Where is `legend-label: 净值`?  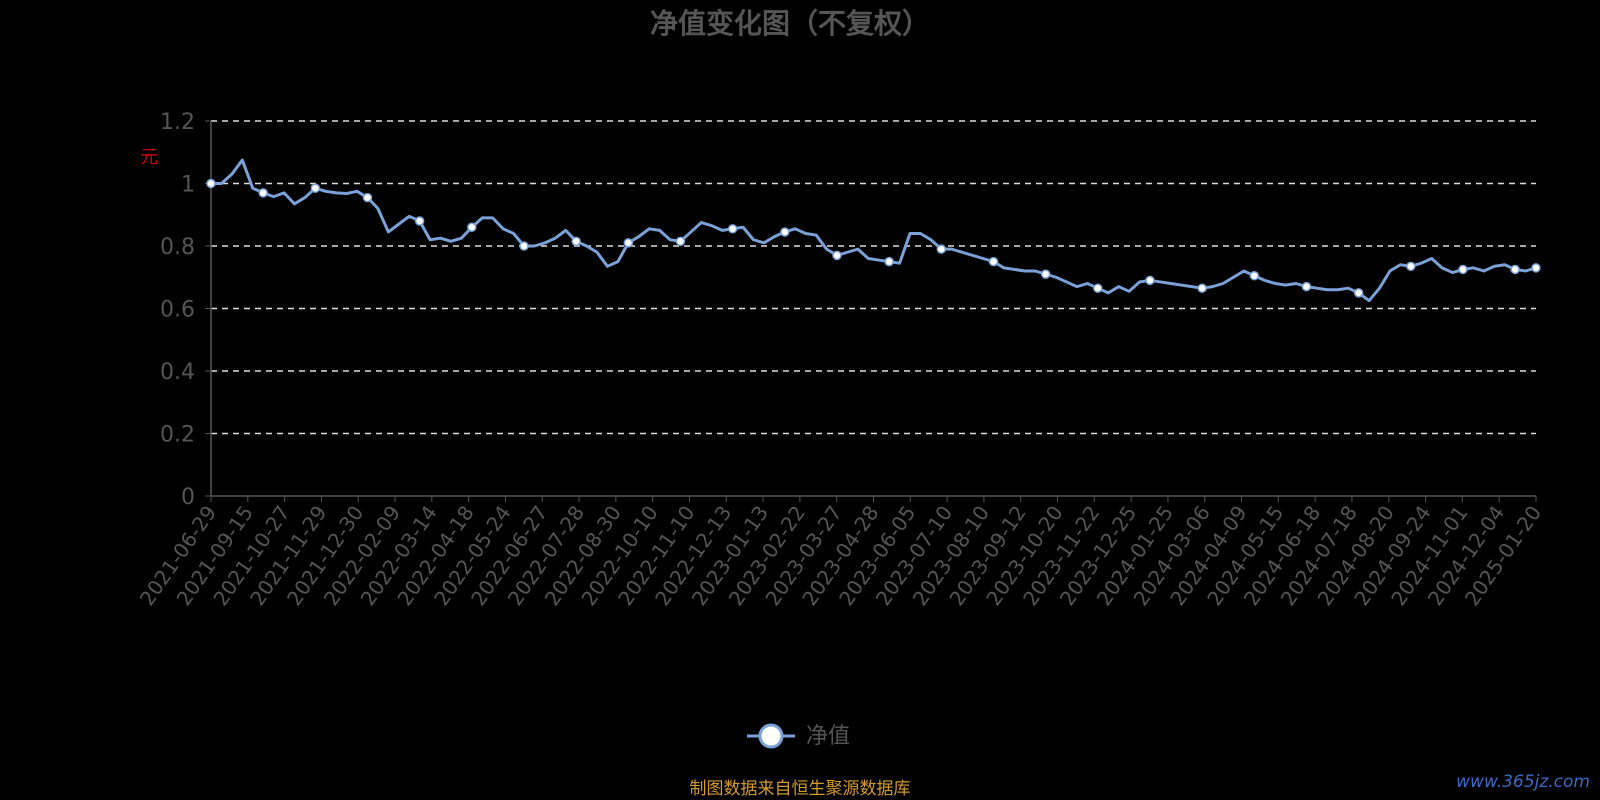 legend-label: 净值 is located at coordinates (828, 736).